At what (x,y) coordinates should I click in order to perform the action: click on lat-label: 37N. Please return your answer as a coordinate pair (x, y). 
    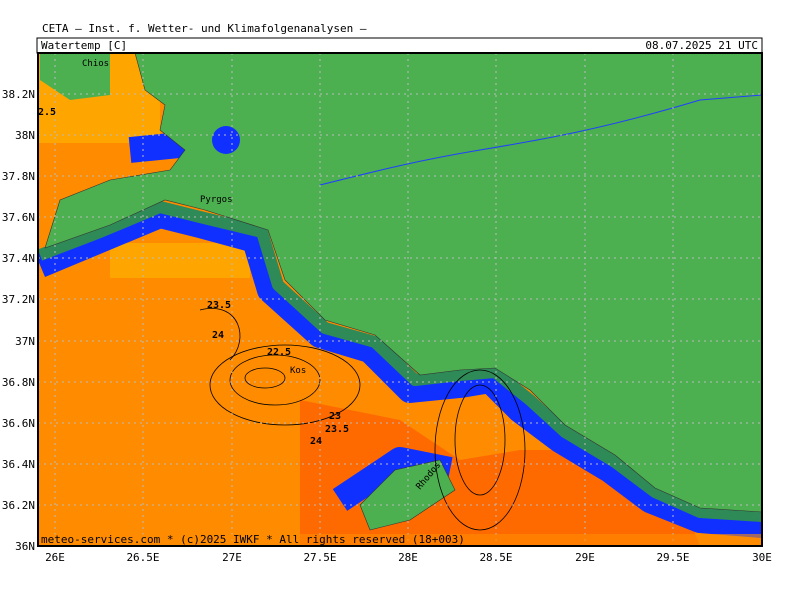
    Looking at the image, I should click on (25, 341).